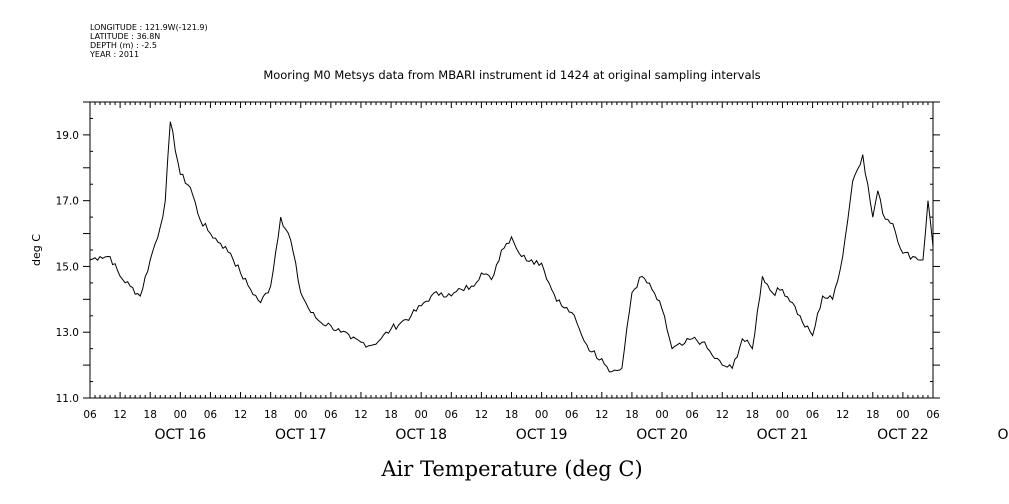 The height and width of the screenshot is (504, 1009). Describe the element at coordinates (125, 36) in the screenshot. I see `meta-latitude: LATITUDE : 36.8N` at that location.